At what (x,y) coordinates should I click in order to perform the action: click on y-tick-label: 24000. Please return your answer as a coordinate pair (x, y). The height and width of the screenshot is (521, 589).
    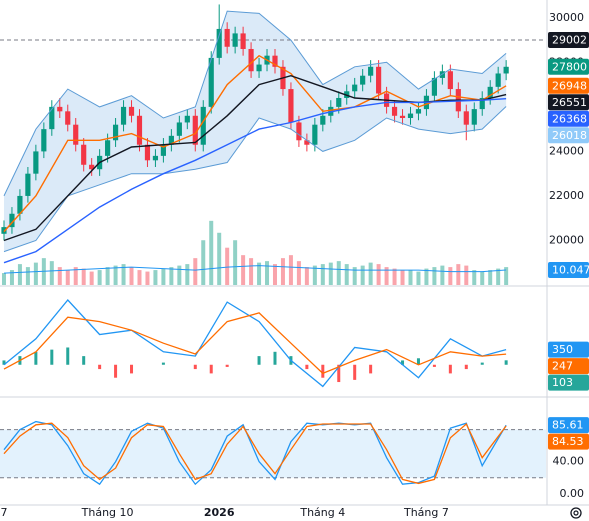
    Looking at the image, I should click on (566, 150).